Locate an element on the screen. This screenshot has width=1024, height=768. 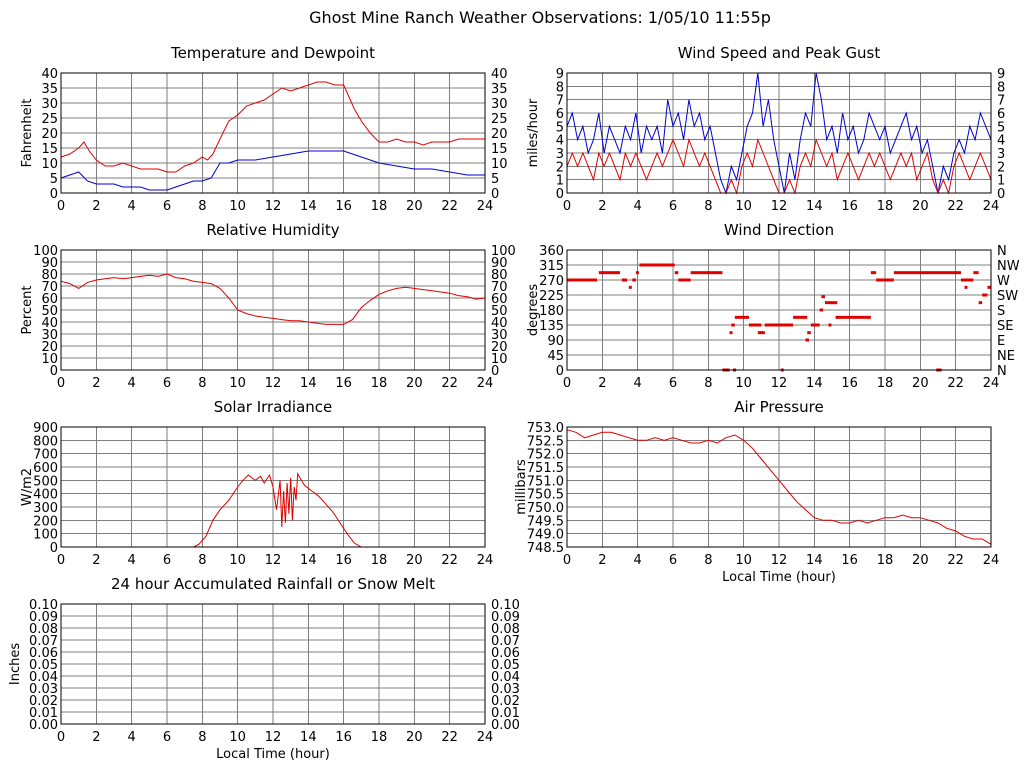
y-tick-label-right: 35 is located at coordinates (499, 89).